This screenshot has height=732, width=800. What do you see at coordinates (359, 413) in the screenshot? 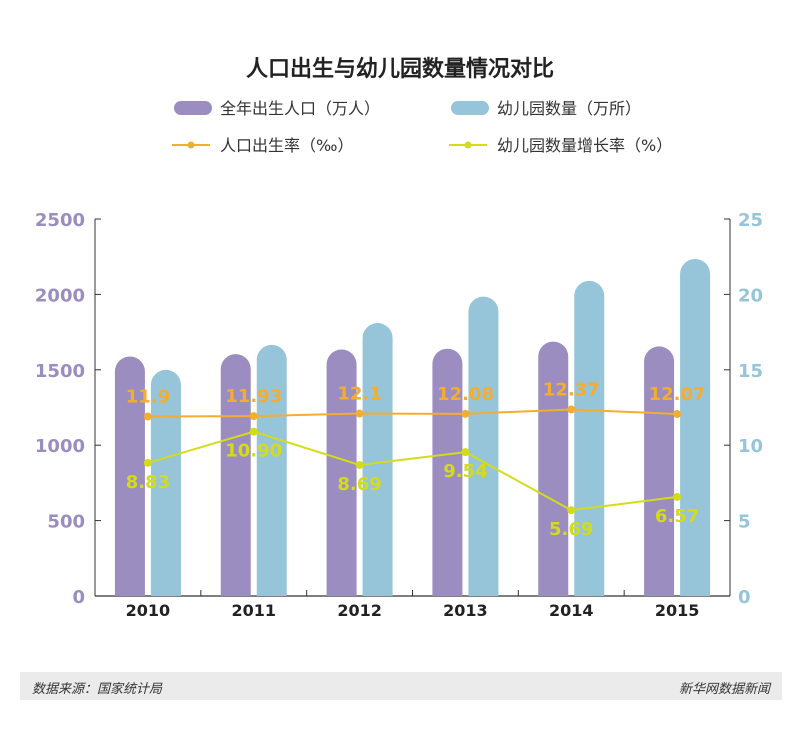
I see `marker-s3-2012` at bounding box center [359, 413].